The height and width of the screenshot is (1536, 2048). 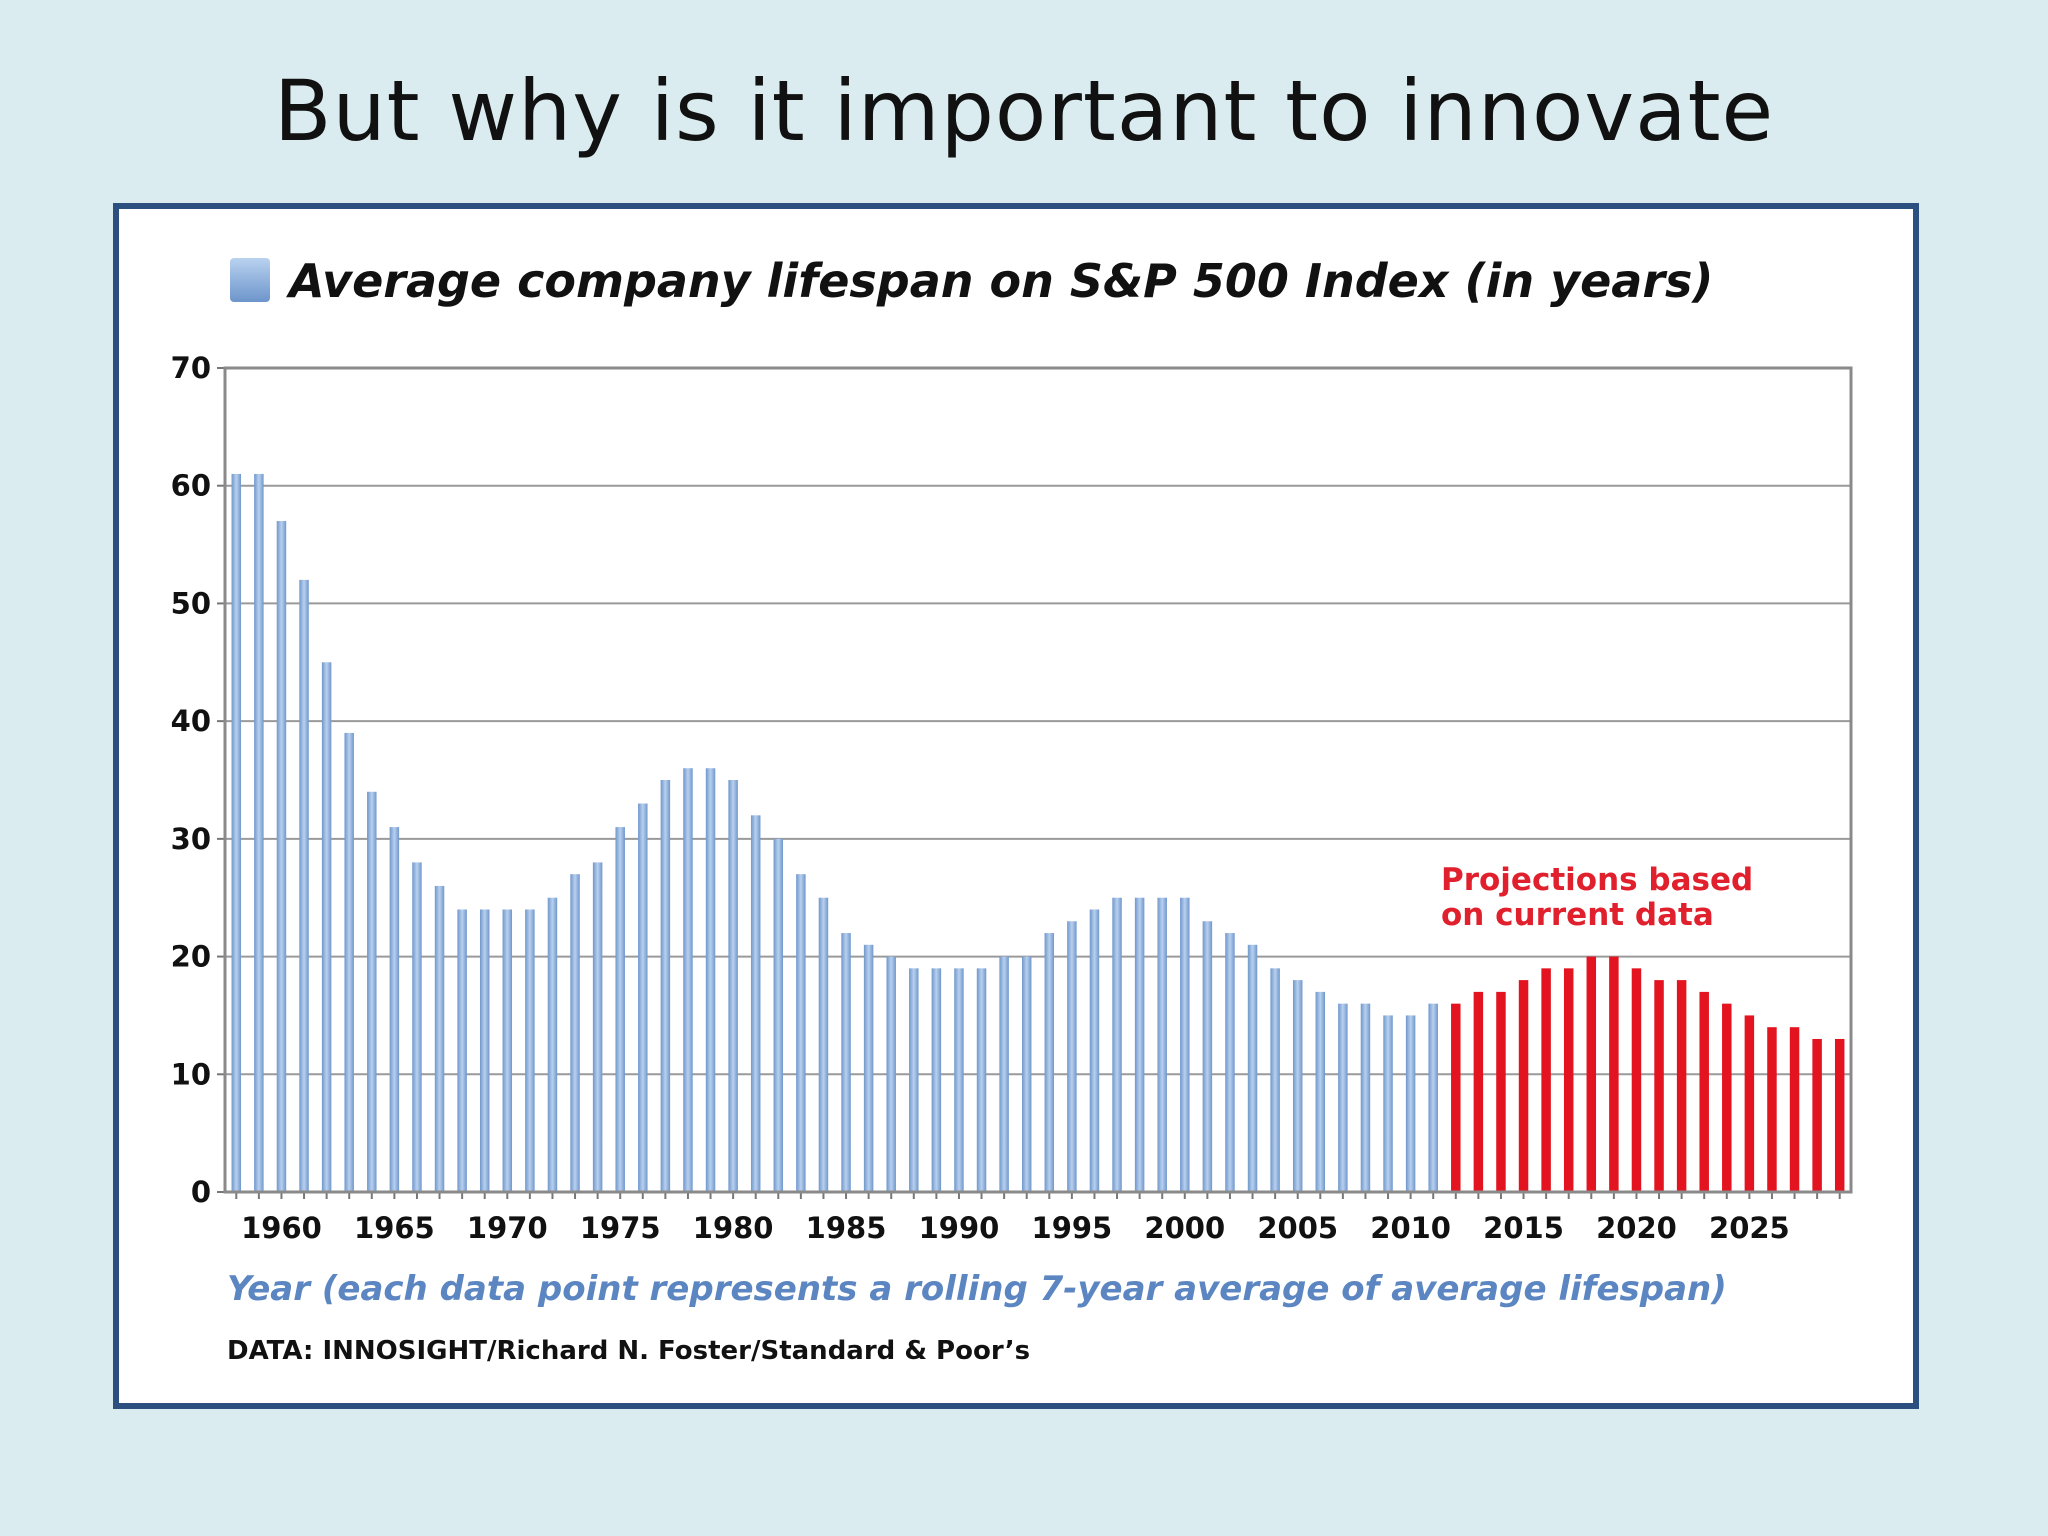 What do you see at coordinates (1184, 1228) in the screenshot?
I see `x-tick-label: 2000` at bounding box center [1184, 1228].